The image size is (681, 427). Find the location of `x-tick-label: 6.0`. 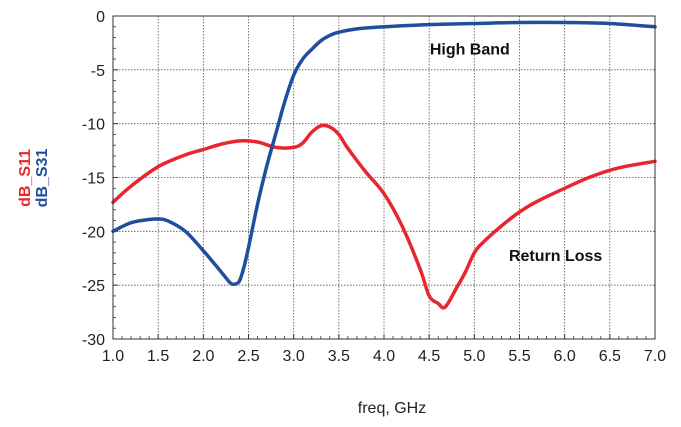

x-tick-label: 6.0 is located at coordinates (565, 356).